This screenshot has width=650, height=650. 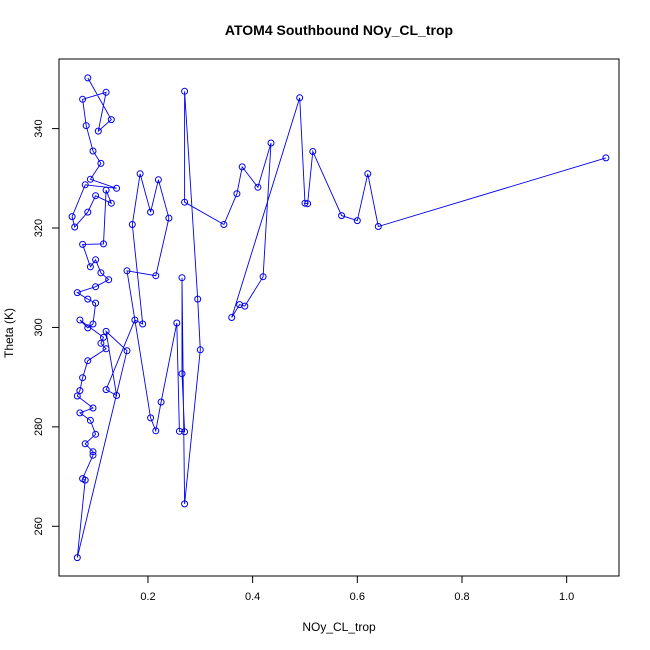 What do you see at coordinates (39, 327) in the screenshot?
I see `y-tick-label: 300` at bounding box center [39, 327].